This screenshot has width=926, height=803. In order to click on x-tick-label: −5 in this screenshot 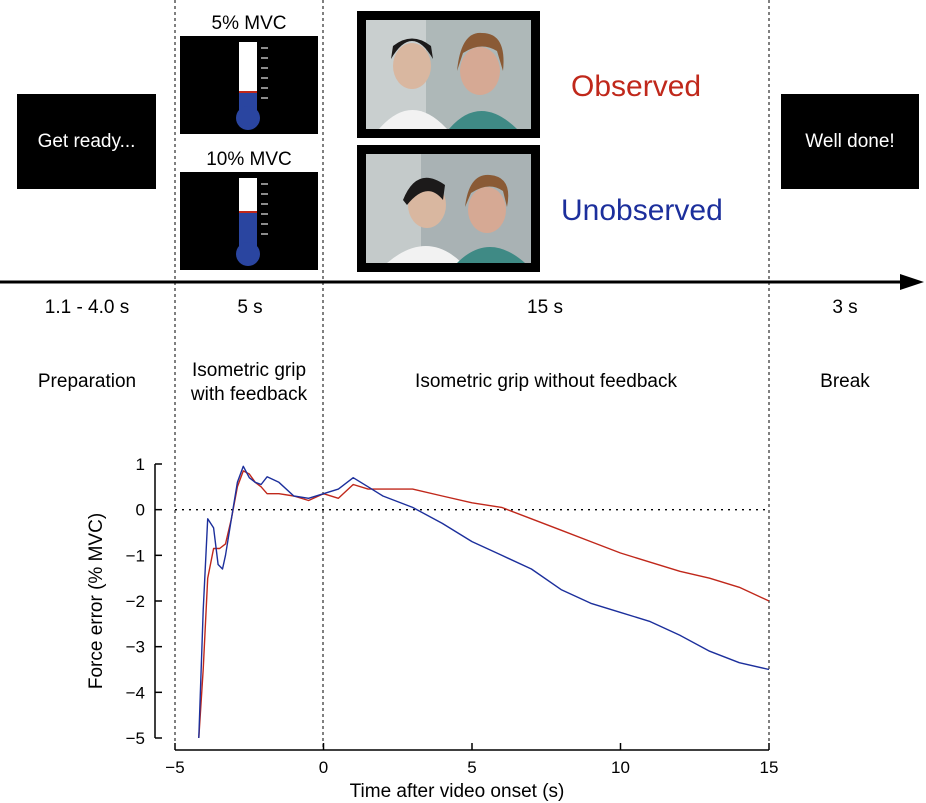, I will do `click(174, 767)`.